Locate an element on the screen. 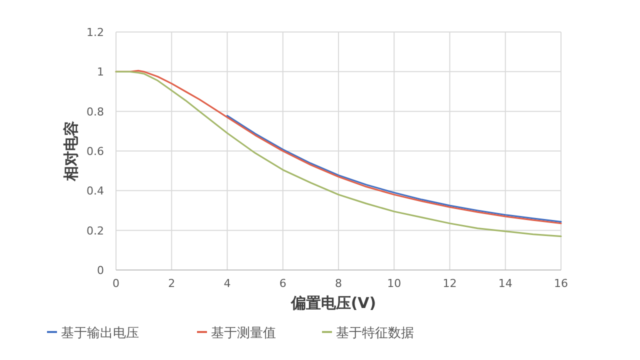 The width and height of the screenshot is (640, 360). x-tick-label: 14 is located at coordinates (505, 283).